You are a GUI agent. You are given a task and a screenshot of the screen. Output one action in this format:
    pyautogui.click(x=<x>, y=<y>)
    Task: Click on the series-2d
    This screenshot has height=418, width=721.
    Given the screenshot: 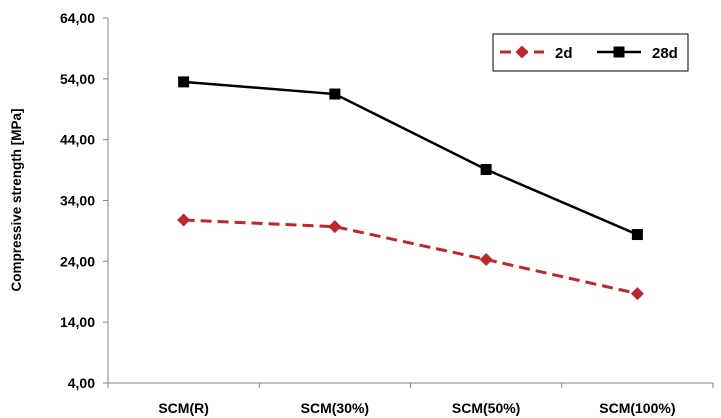 What is the action you would take?
    pyautogui.click(x=410, y=257)
    